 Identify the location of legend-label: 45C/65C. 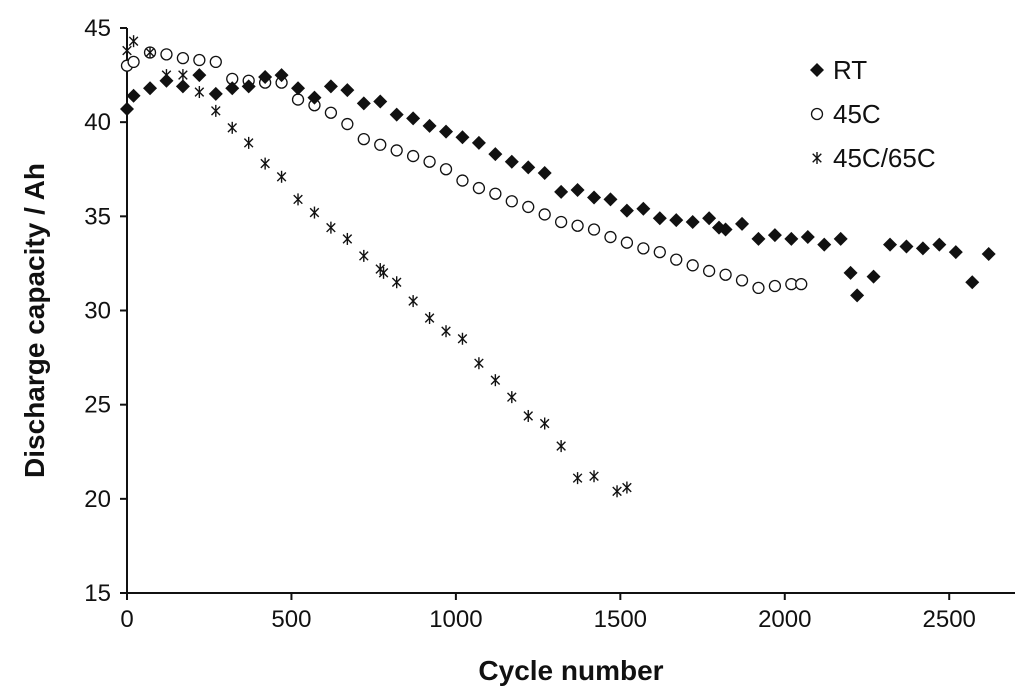
(884, 158).